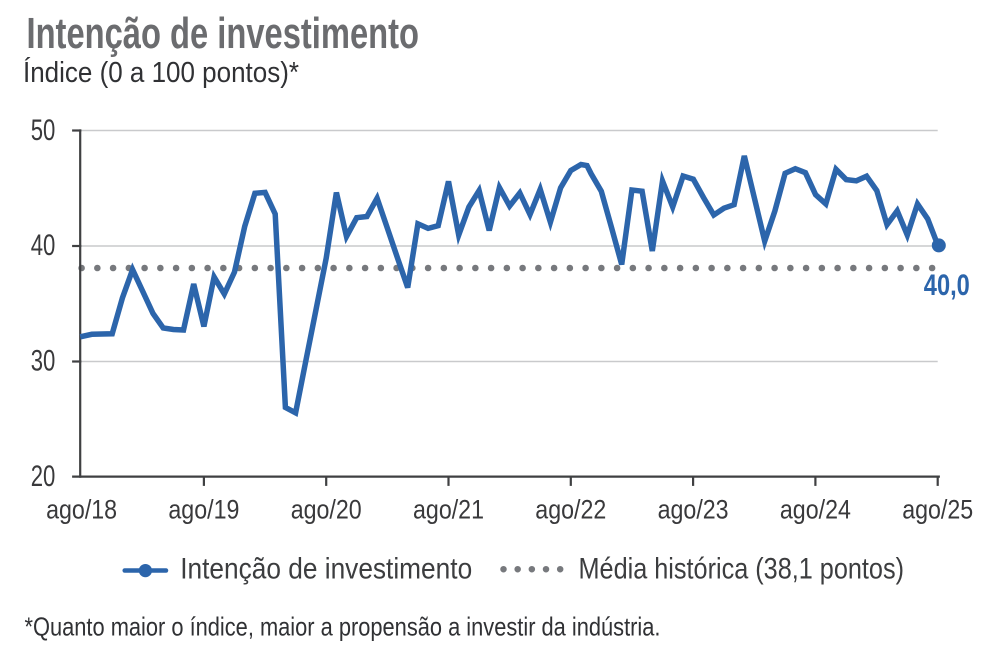 This screenshot has height=670, width=1000. Describe the element at coordinates (742, 569) in the screenshot. I see `svg-text: Média histórica (38,1 pontos)` at that location.